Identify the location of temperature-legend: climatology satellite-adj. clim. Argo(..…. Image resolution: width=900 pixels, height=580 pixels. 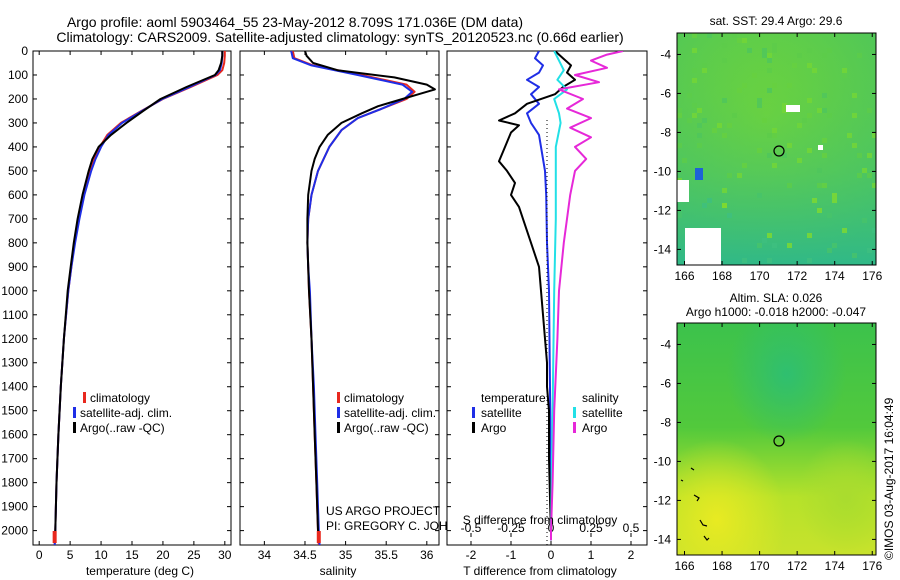
(122, 413).